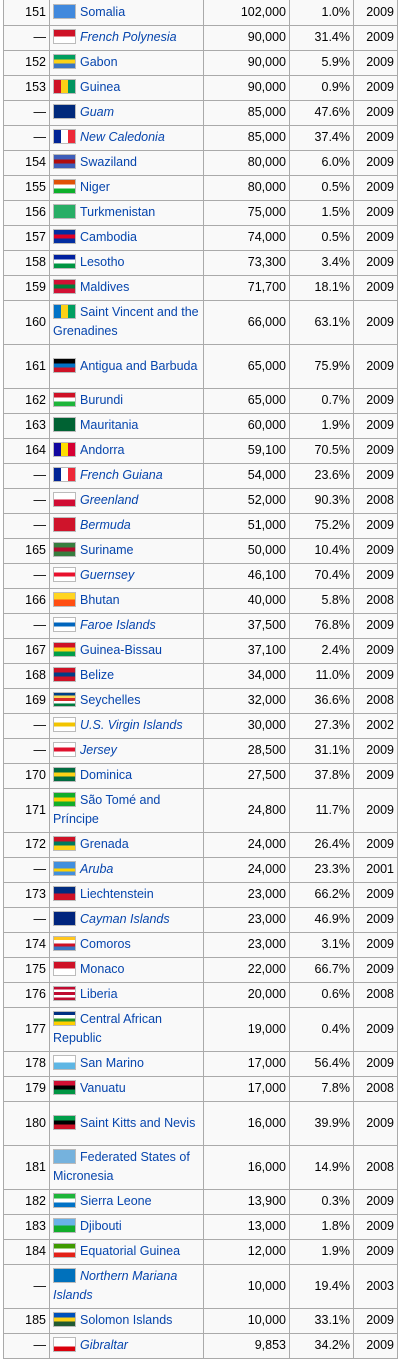 Image resolution: width=401 pixels, height=1359 pixels. Describe the element at coordinates (126, 321) in the screenshot. I see `country-link: Saint Vincent and the Grenadines` at that location.